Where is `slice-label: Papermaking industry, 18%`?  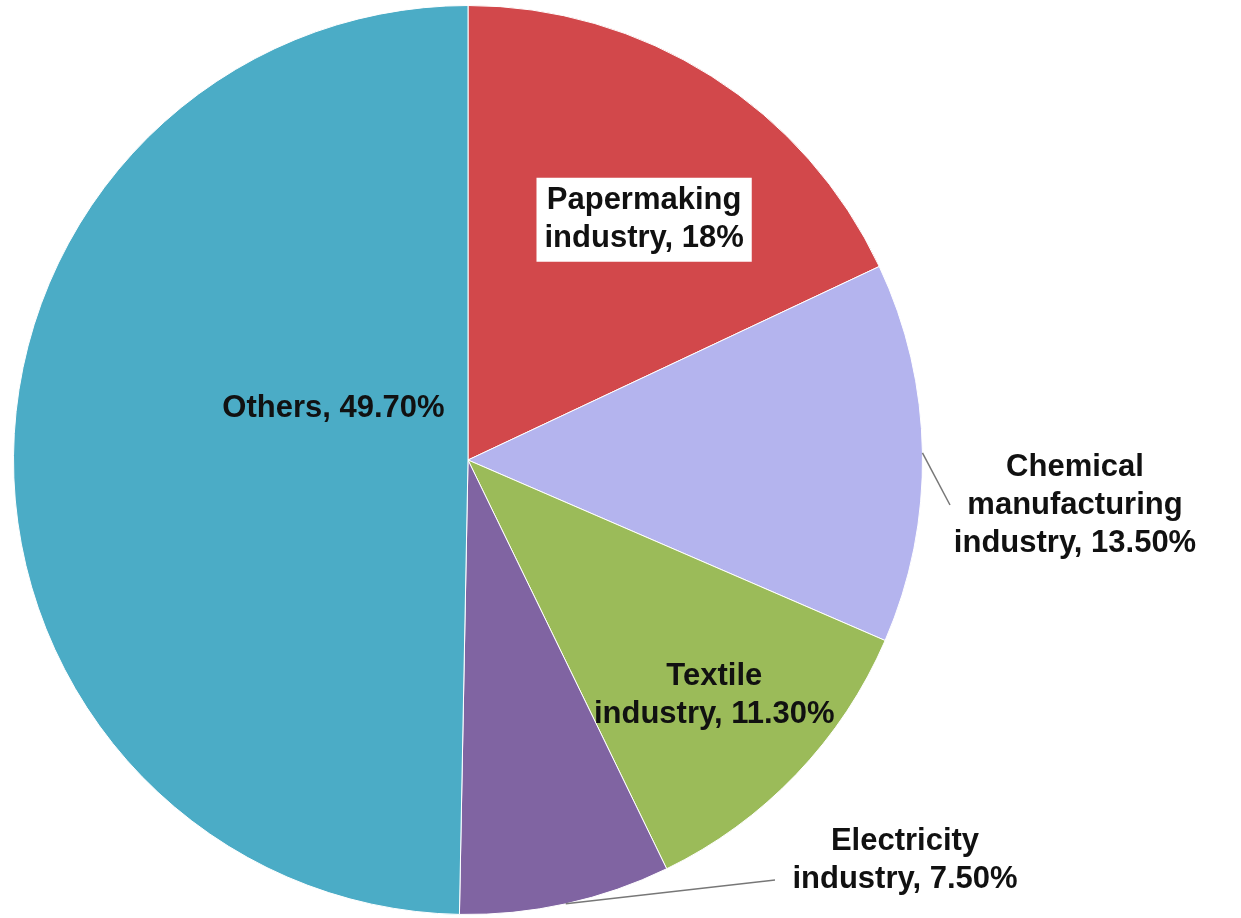 slice-label: Papermaking industry, 18% is located at coordinates (644, 218).